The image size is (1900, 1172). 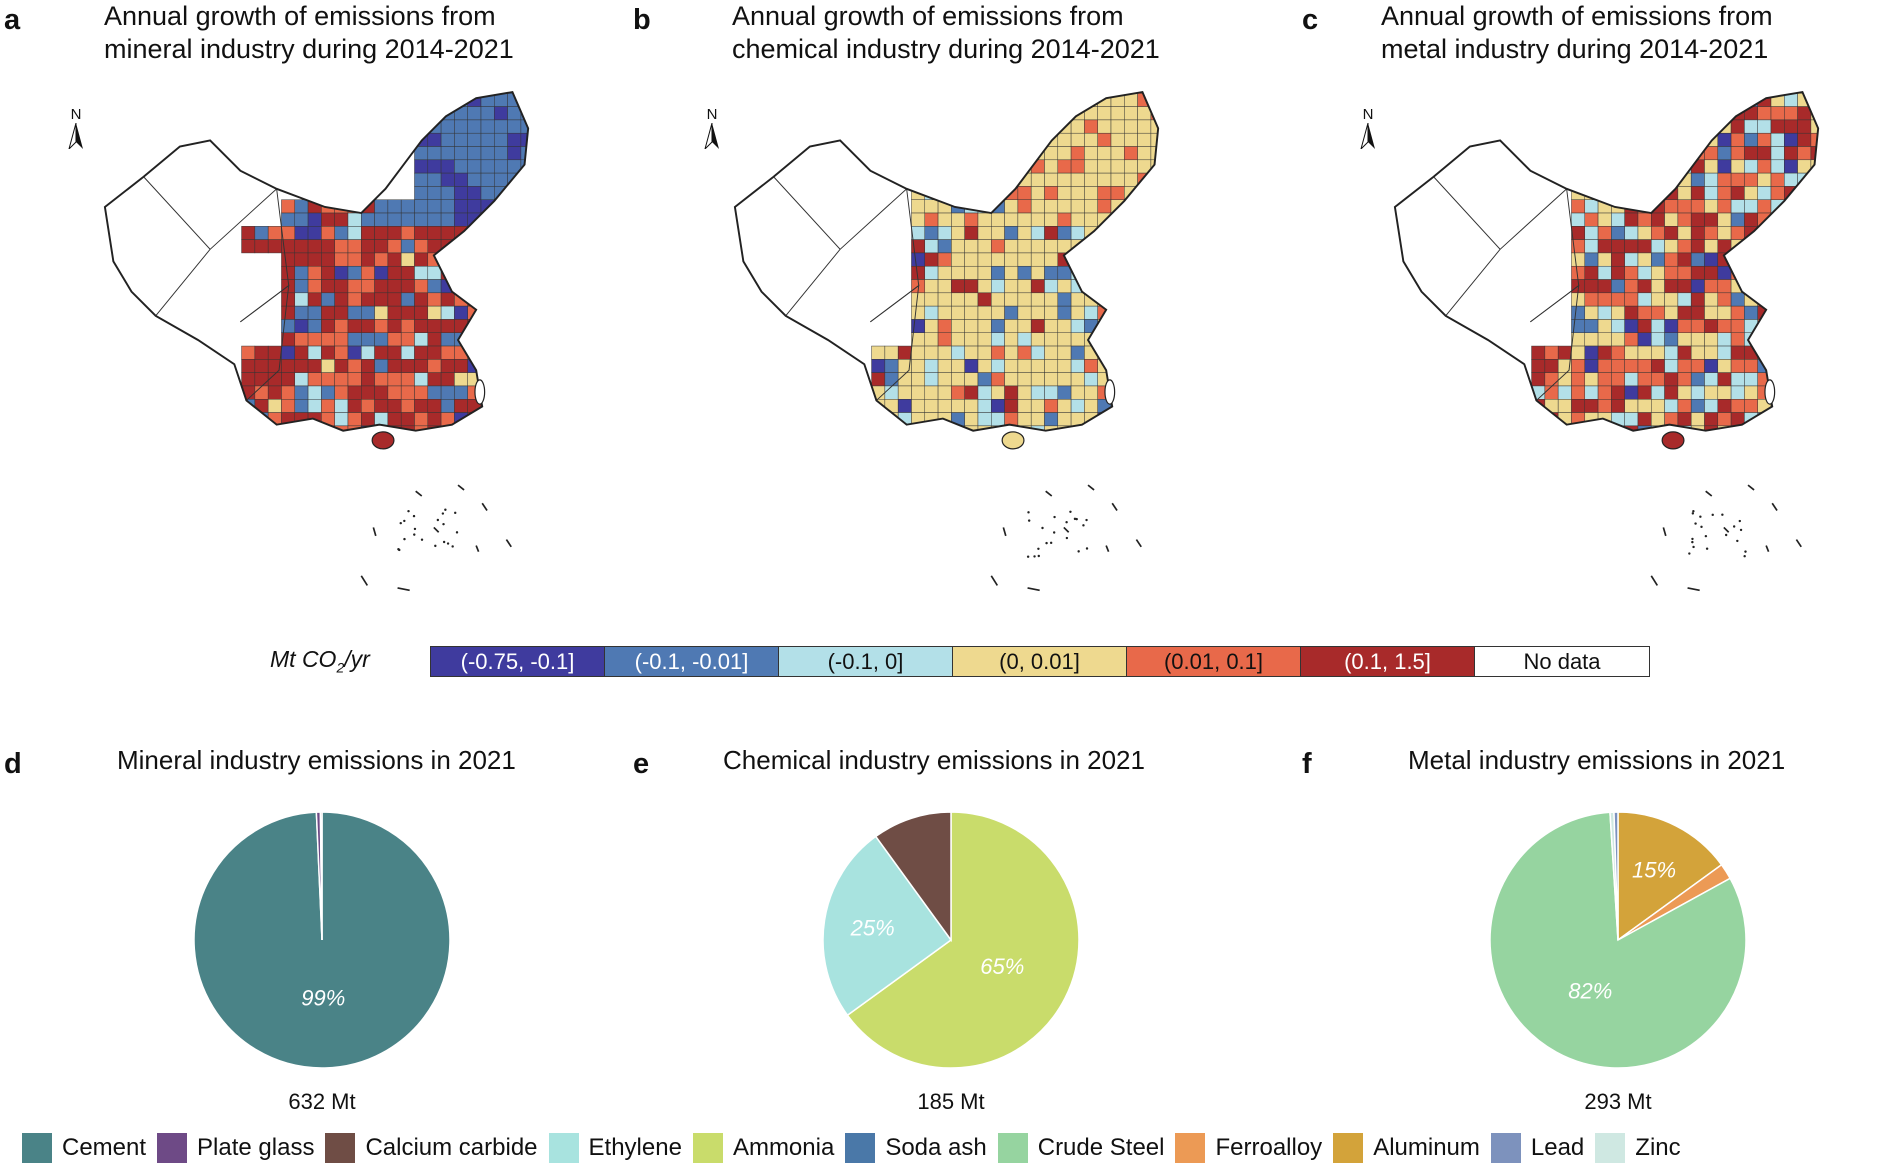 What do you see at coordinates (357, 659) in the screenshot?
I see `unit-tail: /yr` at bounding box center [357, 659].